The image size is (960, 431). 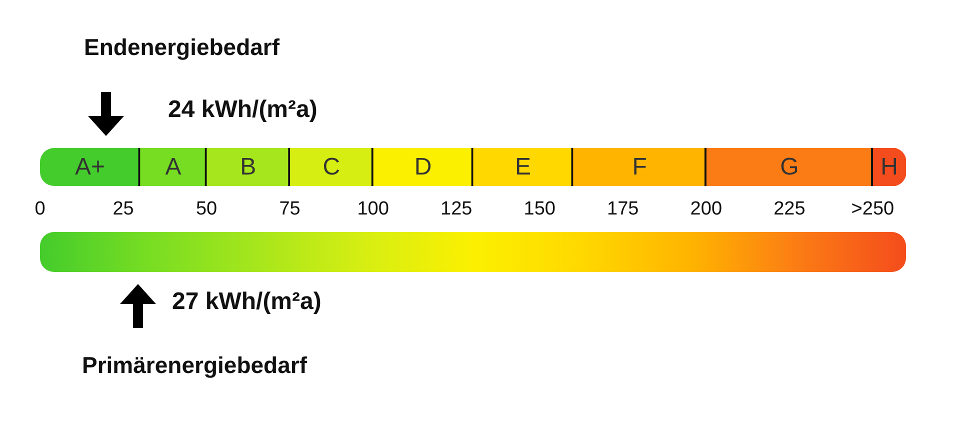 What do you see at coordinates (123, 209) in the screenshot?
I see `x-tick-label: 25` at bounding box center [123, 209].